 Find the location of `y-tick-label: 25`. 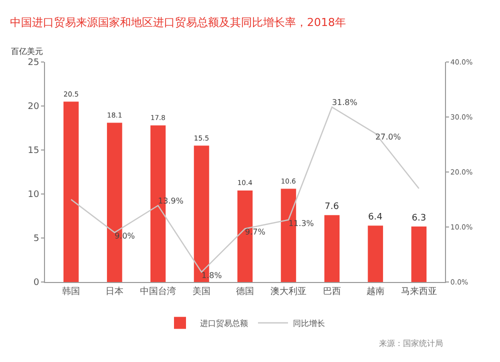

y-tick-label: 25 is located at coordinates (34, 63).